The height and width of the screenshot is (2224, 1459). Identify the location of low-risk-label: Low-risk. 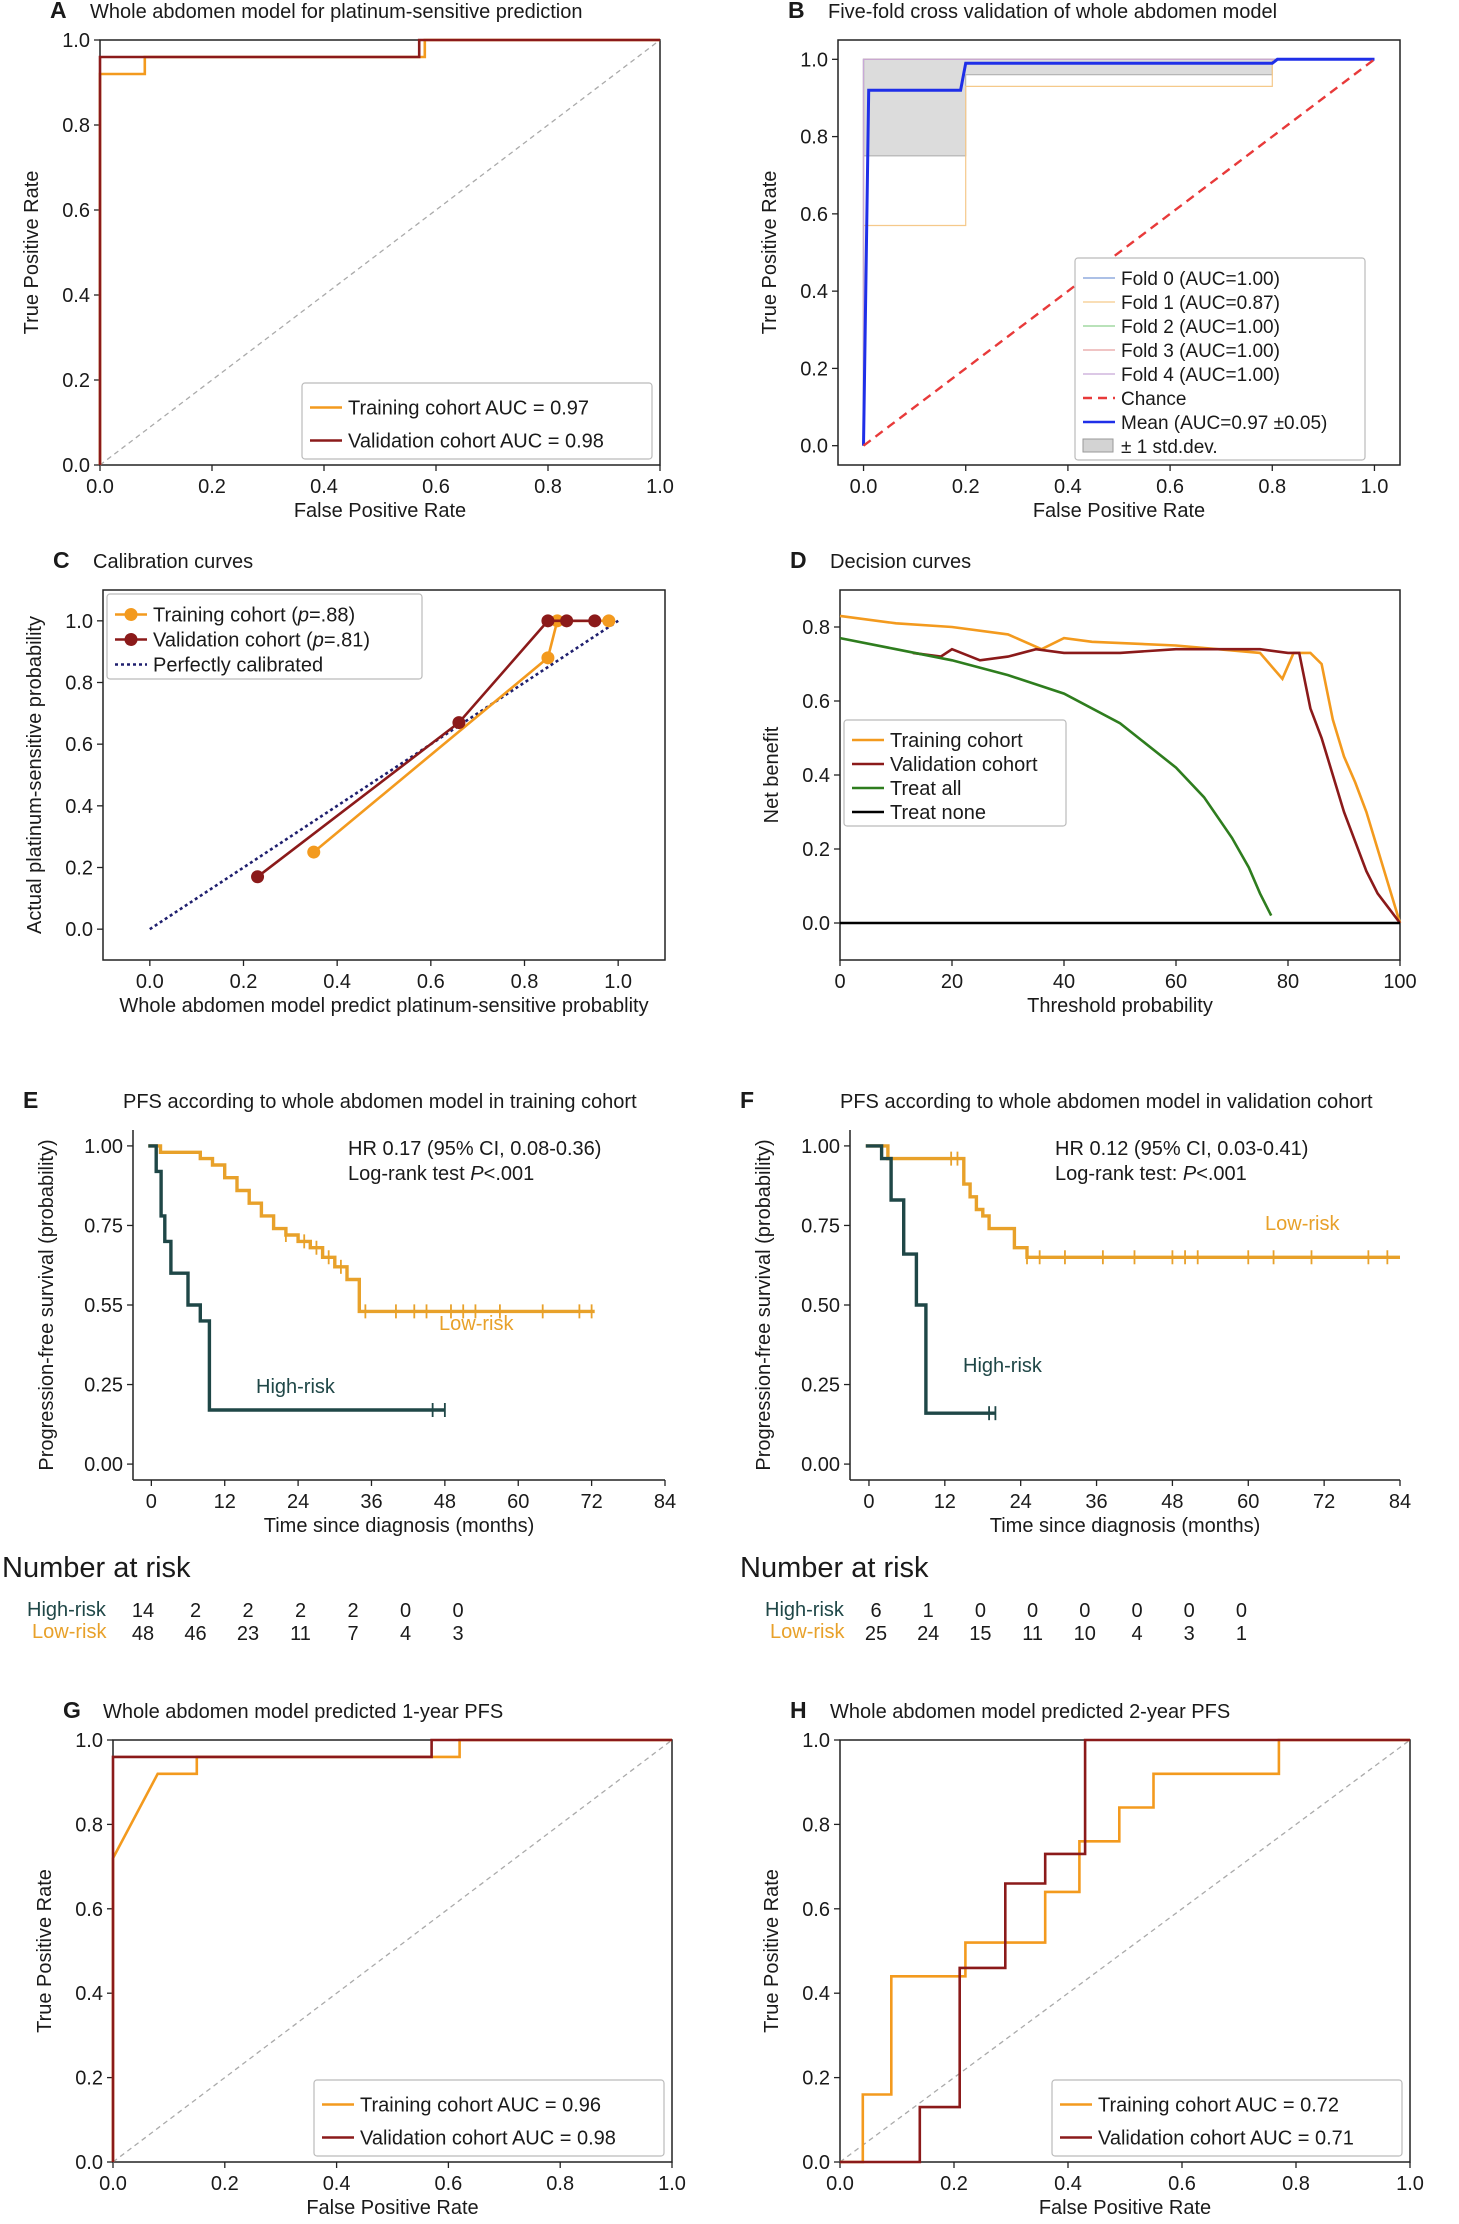
(1302, 1224).